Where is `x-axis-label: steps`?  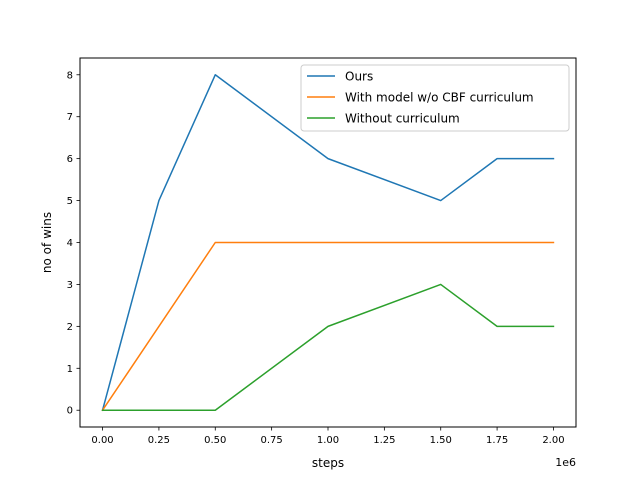 x-axis-label: steps is located at coordinates (328, 463).